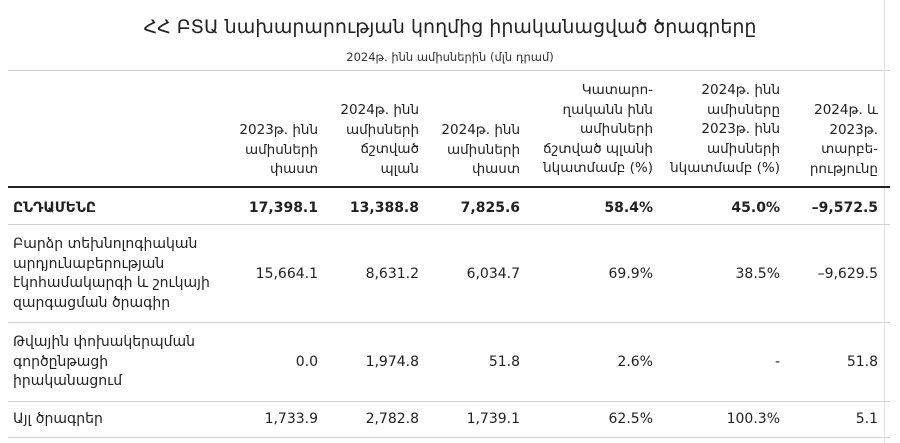 This screenshot has height=443, width=900. What do you see at coordinates (54, 208) in the screenshot?
I see `row-label: ԸՆԴԱՄԵՆԸ` at bounding box center [54, 208].